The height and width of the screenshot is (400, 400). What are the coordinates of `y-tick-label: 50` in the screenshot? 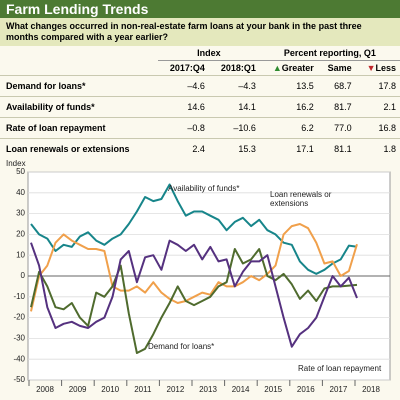 It's located at (20, 171).